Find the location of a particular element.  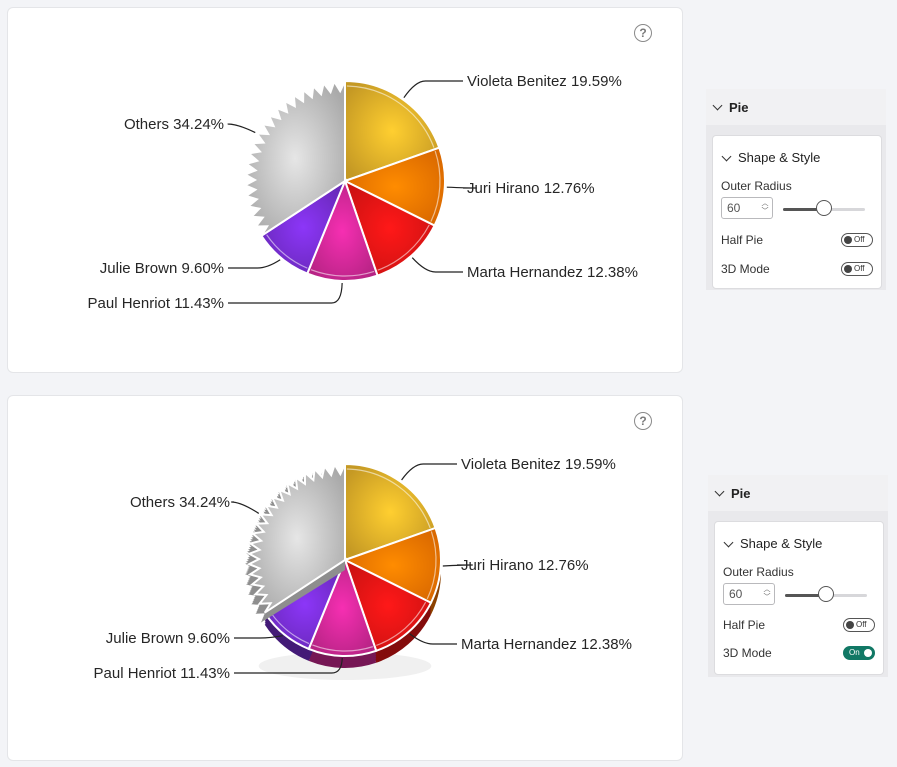

slice-rim-julie-brown is located at coordinates (287, 251).